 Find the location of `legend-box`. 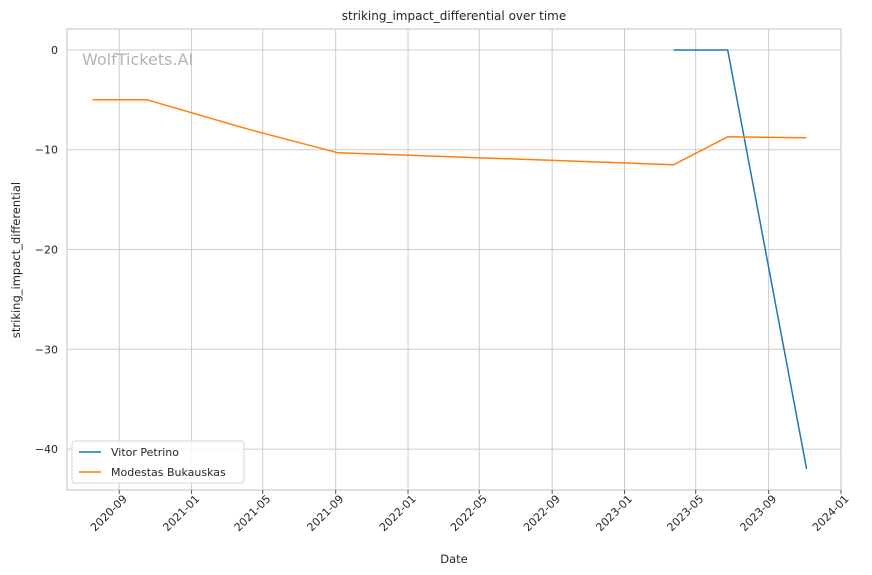

legend-box is located at coordinates (158, 462).